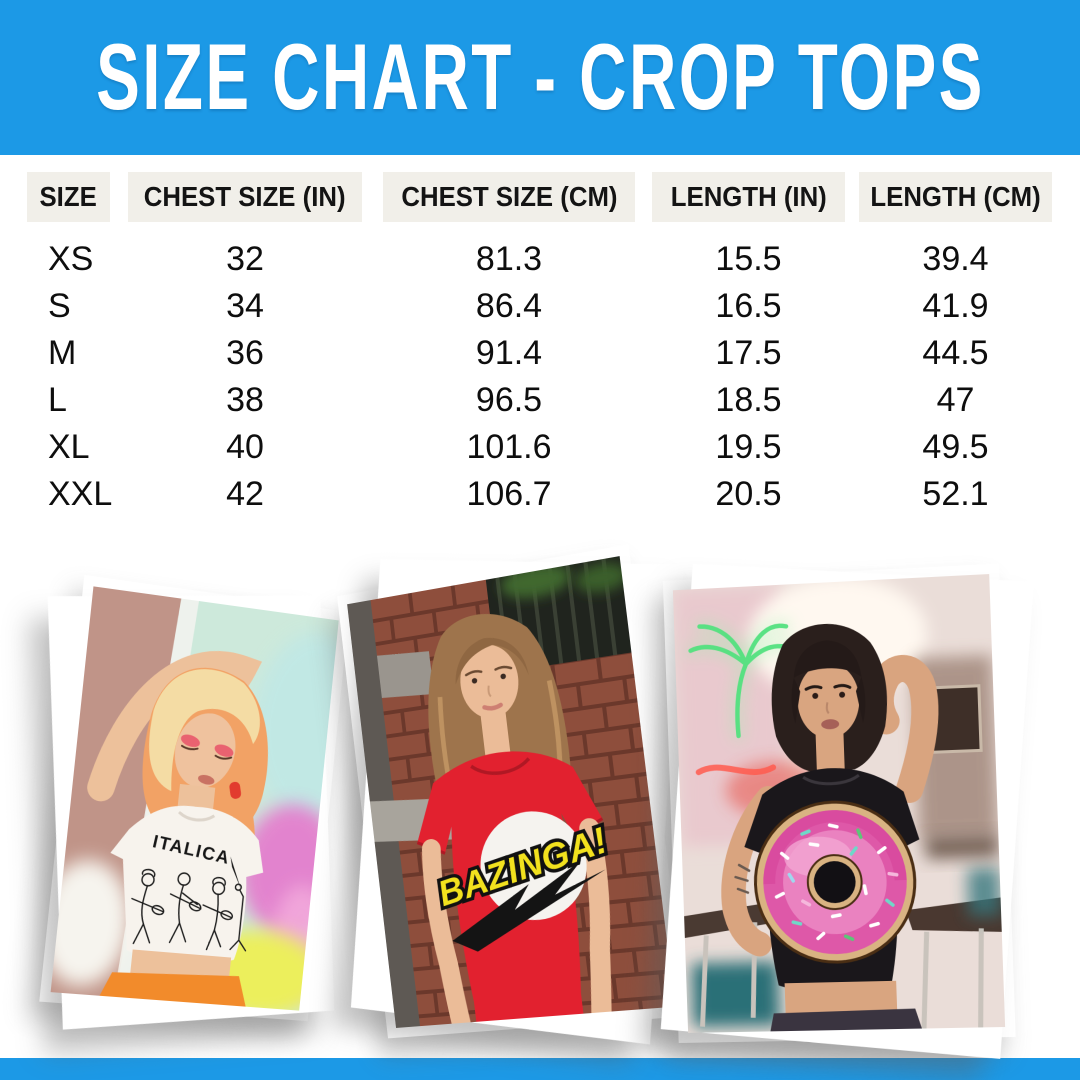  Describe the element at coordinates (509, 447) in the screenshot. I see `chest-cm-cell: 101.6` at that location.